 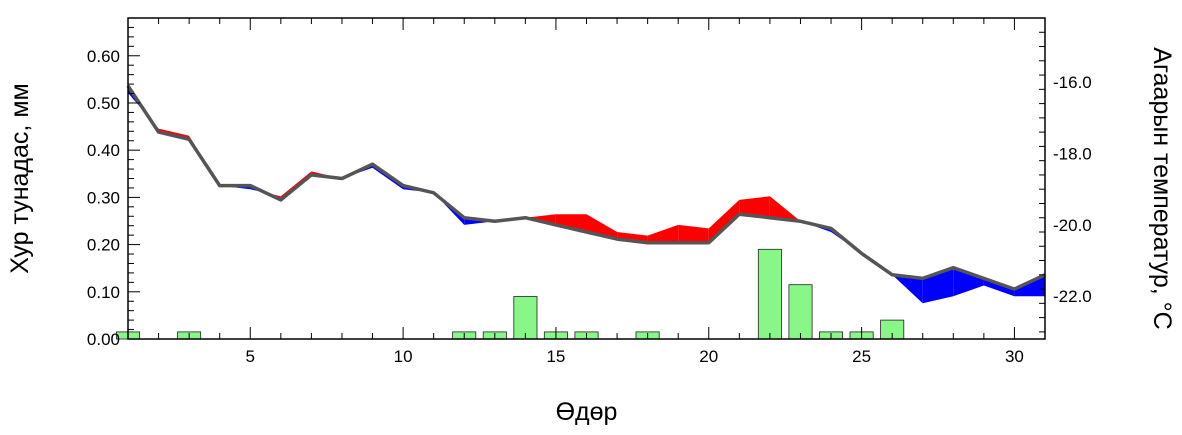 I want to click on y-axis-label-left: Хур тунадас, мм, so click(x=20, y=178).